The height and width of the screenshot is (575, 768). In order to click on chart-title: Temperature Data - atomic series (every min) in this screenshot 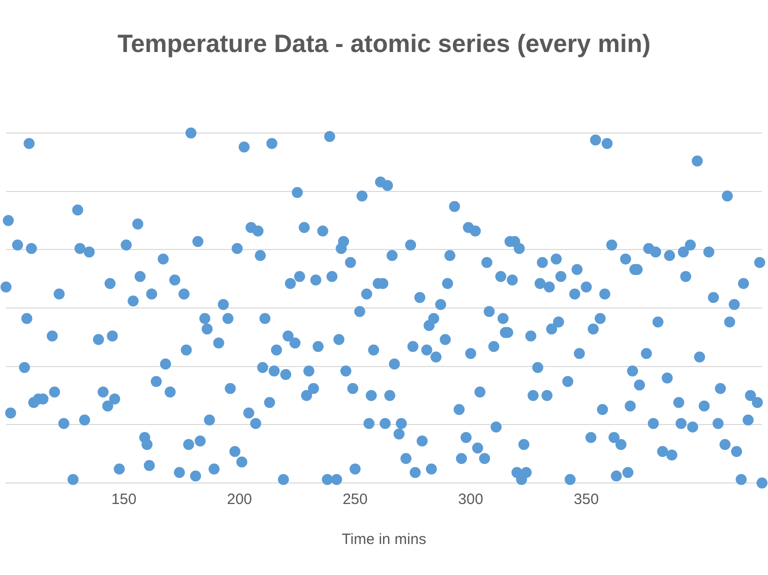, I will do `click(384, 44)`.